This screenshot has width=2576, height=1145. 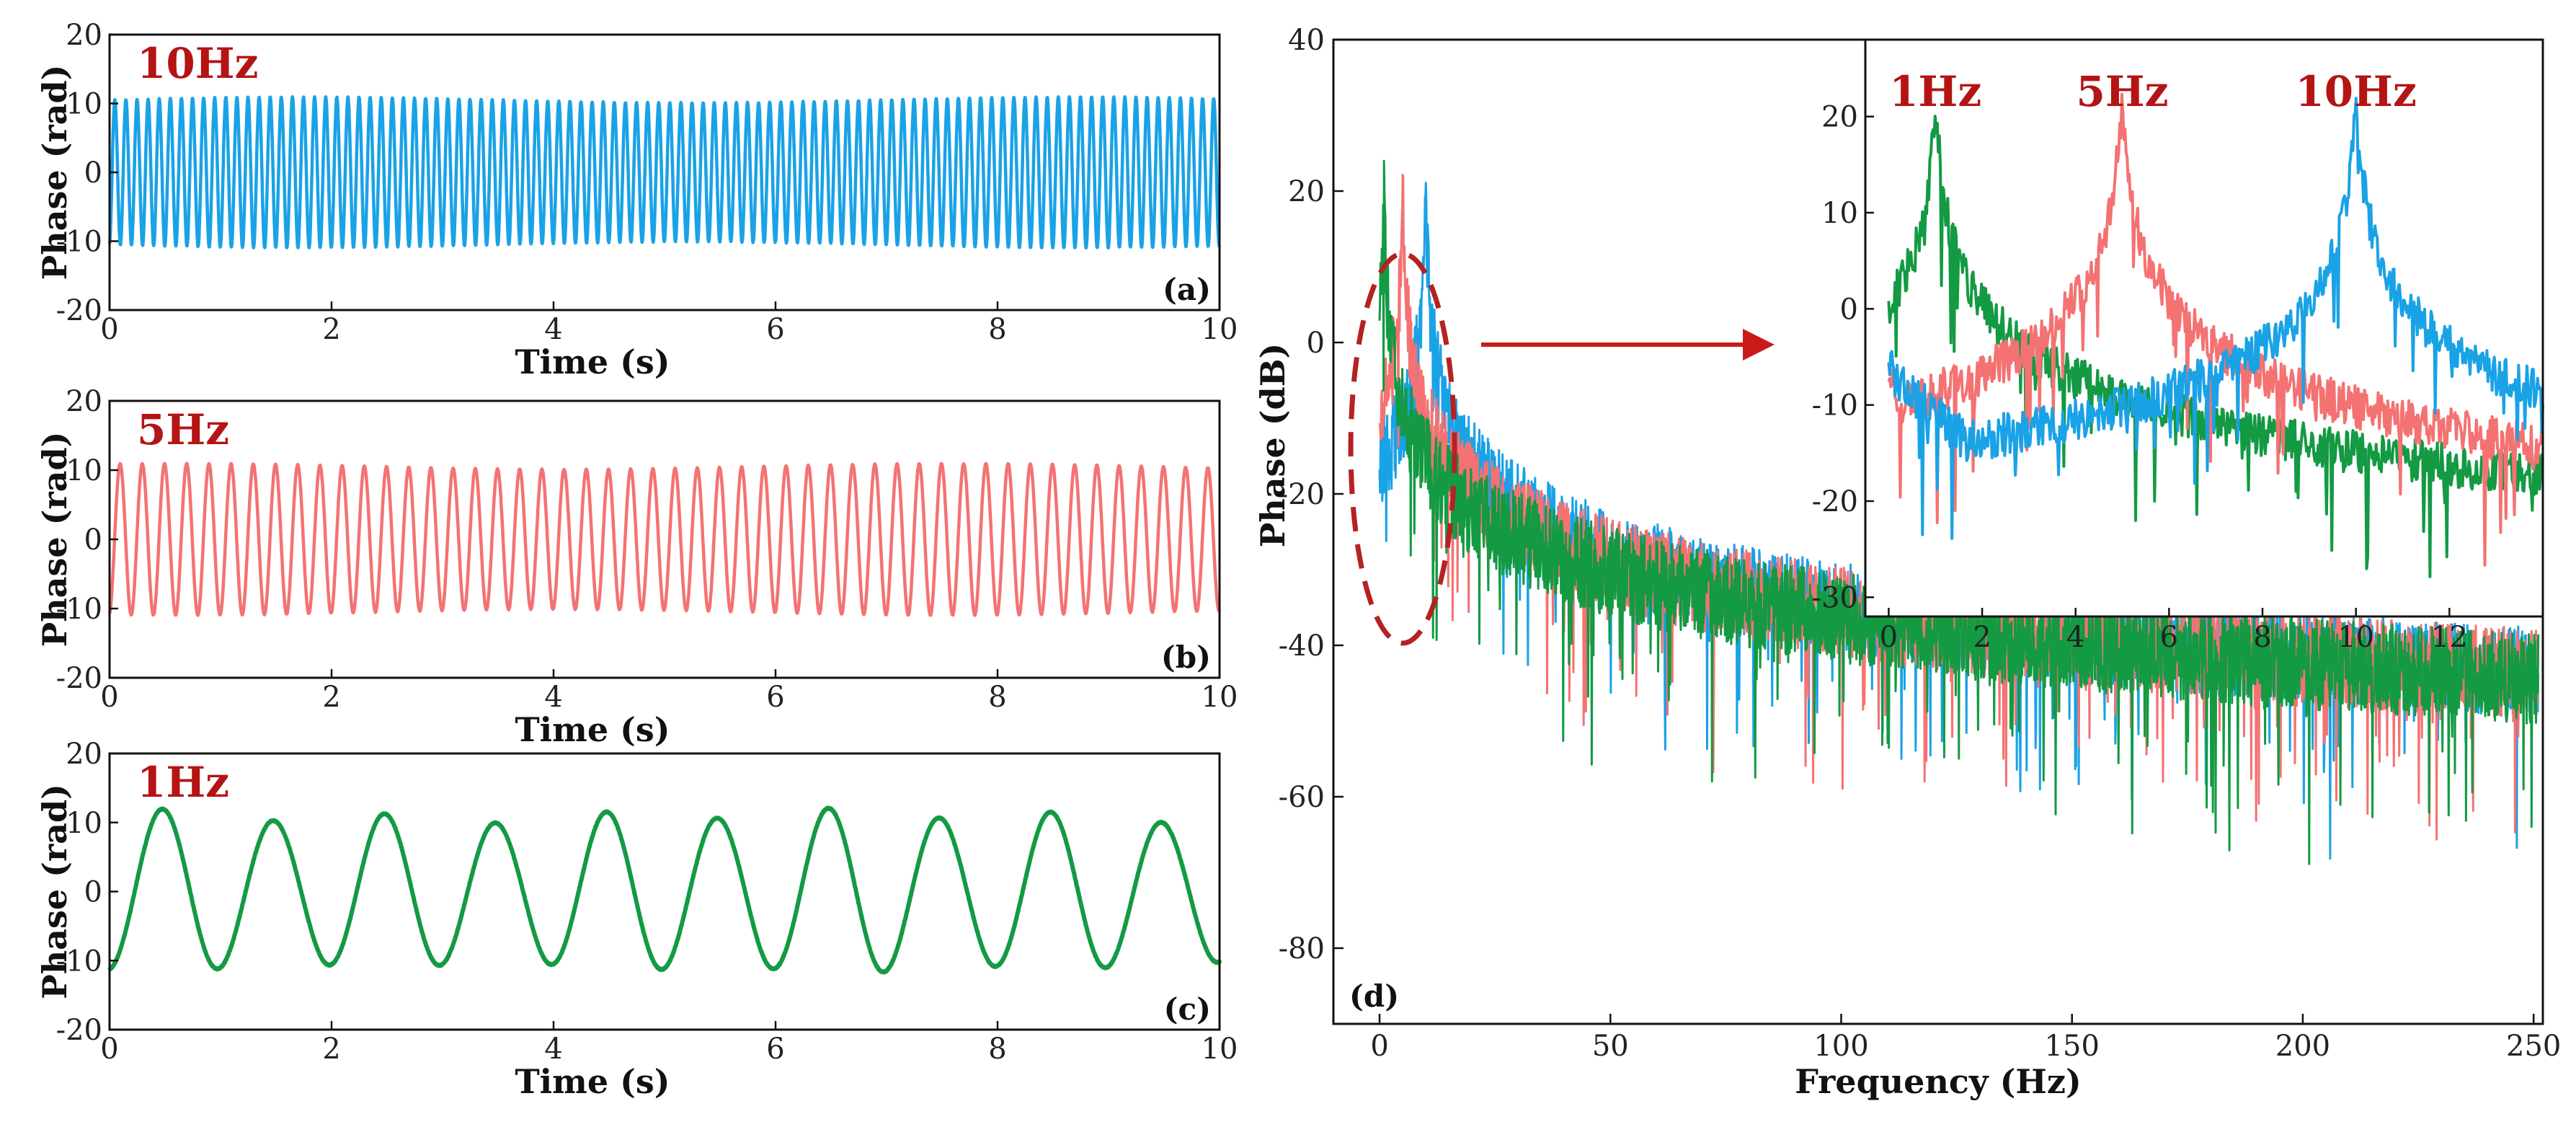 I want to click on plot-frame-c, so click(x=664, y=891).